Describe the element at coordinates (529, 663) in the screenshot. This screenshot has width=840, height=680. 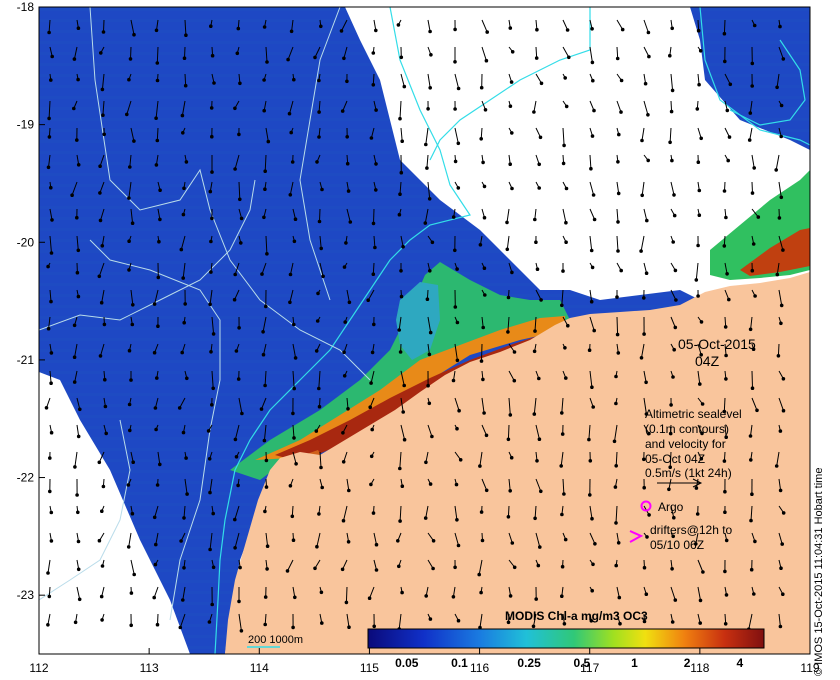
I see `colorbar-tick-label: 0.25` at that location.